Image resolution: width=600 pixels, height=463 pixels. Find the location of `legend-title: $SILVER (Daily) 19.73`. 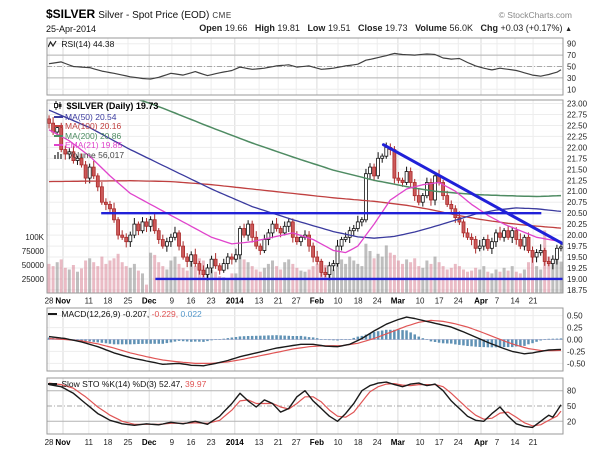

legend-title: $SILVER (Daily) 19.73 is located at coordinates (112, 106).